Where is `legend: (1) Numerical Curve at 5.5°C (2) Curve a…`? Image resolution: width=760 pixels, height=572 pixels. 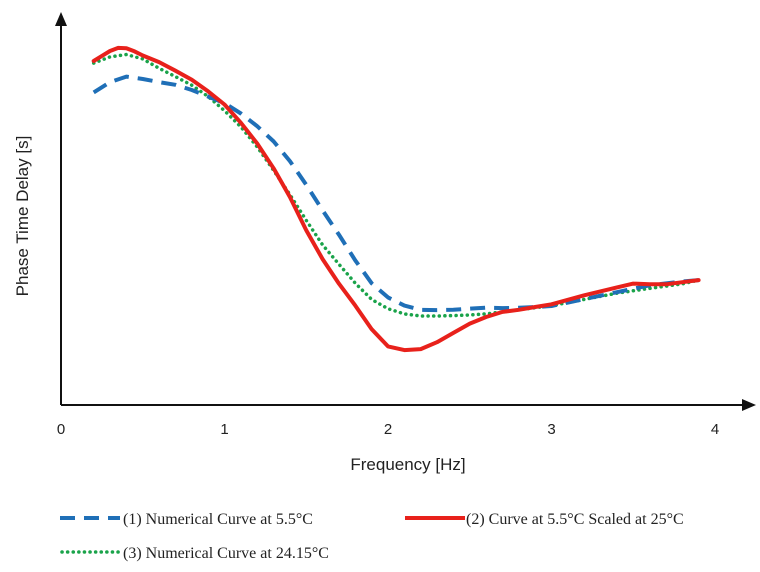 legend: (1) Numerical Curve at 5.5°C (2) Curve a… is located at coordinates (372, 536).